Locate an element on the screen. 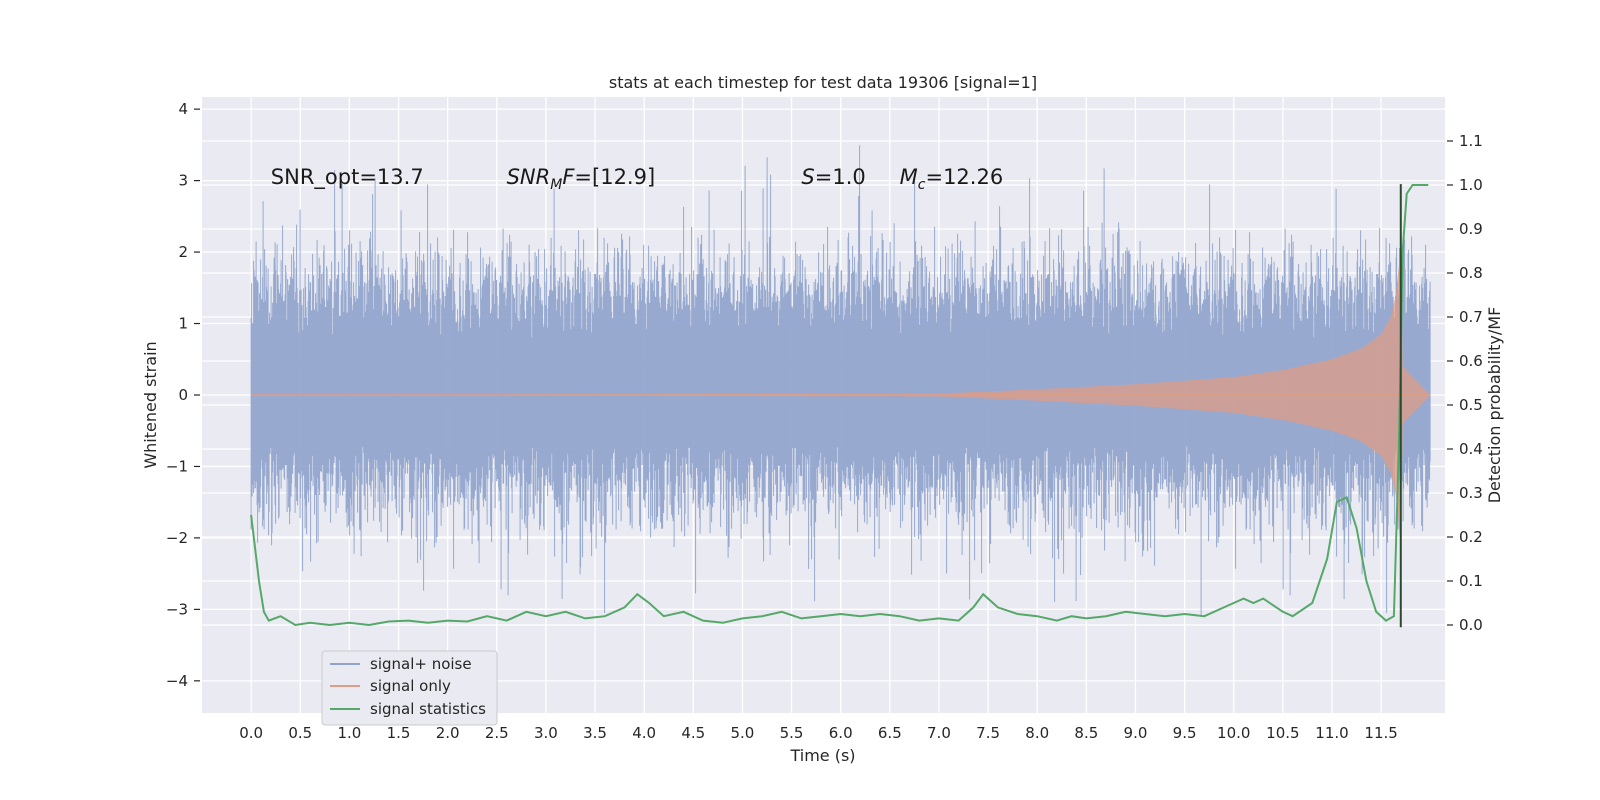  annotation: S=1.0 is located at coordinates (833, 177).